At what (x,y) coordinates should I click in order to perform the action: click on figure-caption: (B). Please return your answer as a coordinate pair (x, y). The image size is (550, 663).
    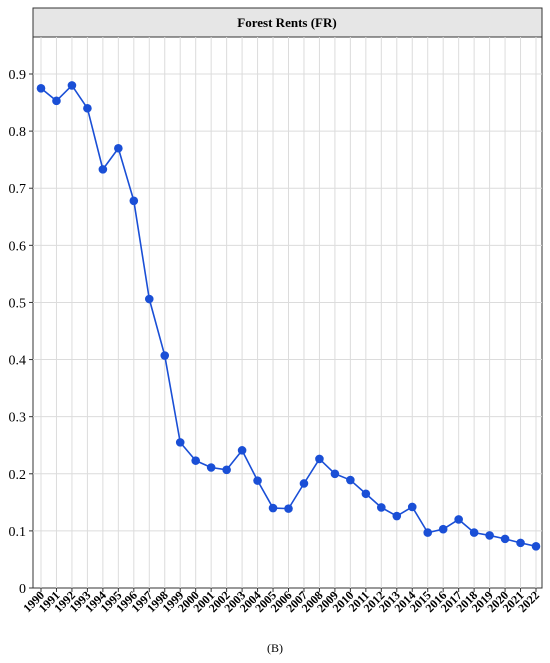
    Looking at the image, I should click on (275, 648).